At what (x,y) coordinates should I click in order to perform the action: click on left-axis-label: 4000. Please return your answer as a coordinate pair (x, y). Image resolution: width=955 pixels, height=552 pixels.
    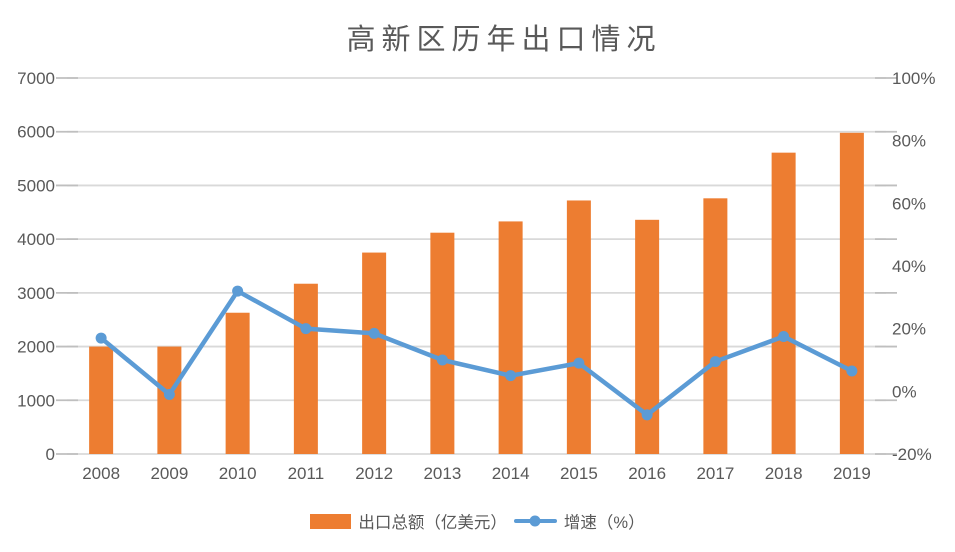
    Looking at the image, I should click on (36, 239).